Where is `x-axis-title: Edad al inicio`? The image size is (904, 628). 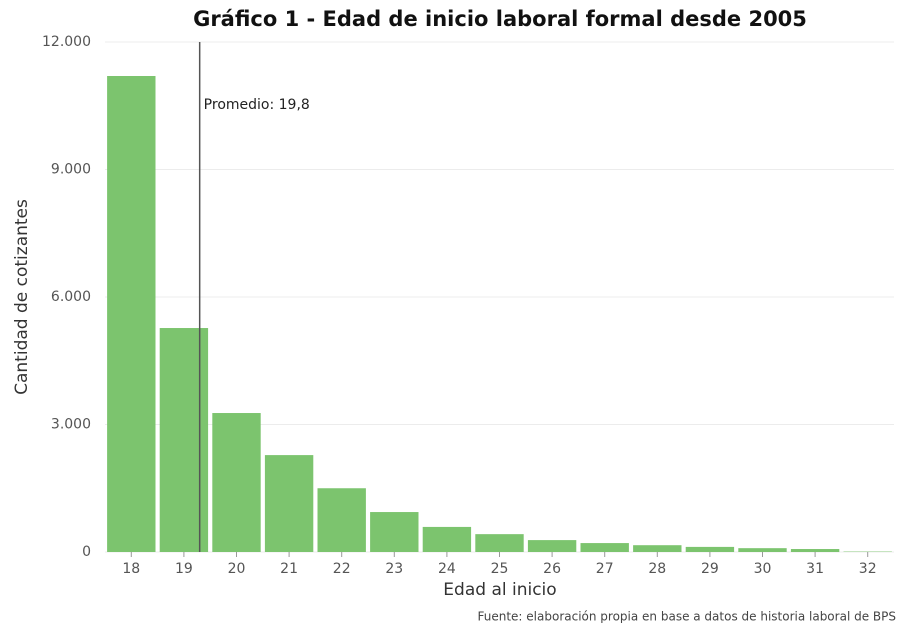
x-axis-title: Edad al inicio is located at coordinates (499, 590).